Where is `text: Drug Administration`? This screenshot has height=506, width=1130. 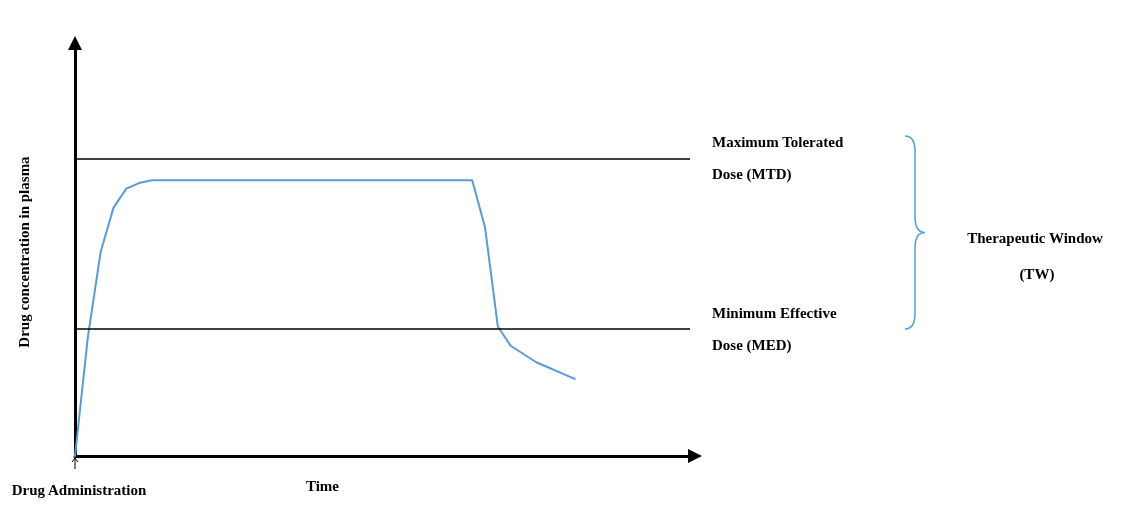 text: Drug Administration is located at coordinates (79, 489).